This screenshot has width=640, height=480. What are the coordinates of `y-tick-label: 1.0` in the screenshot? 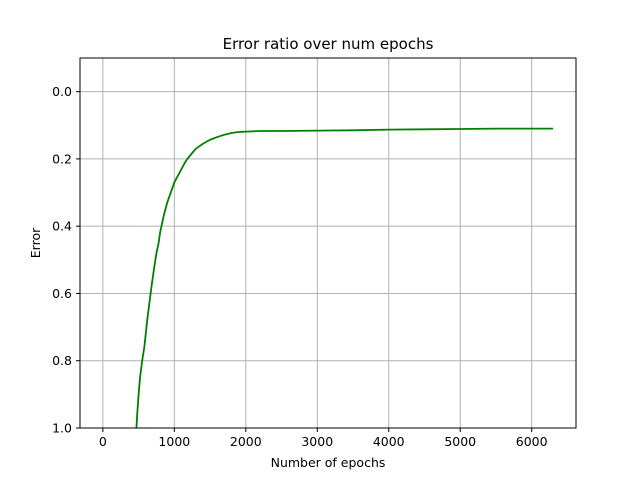 It's located at (62, 428).